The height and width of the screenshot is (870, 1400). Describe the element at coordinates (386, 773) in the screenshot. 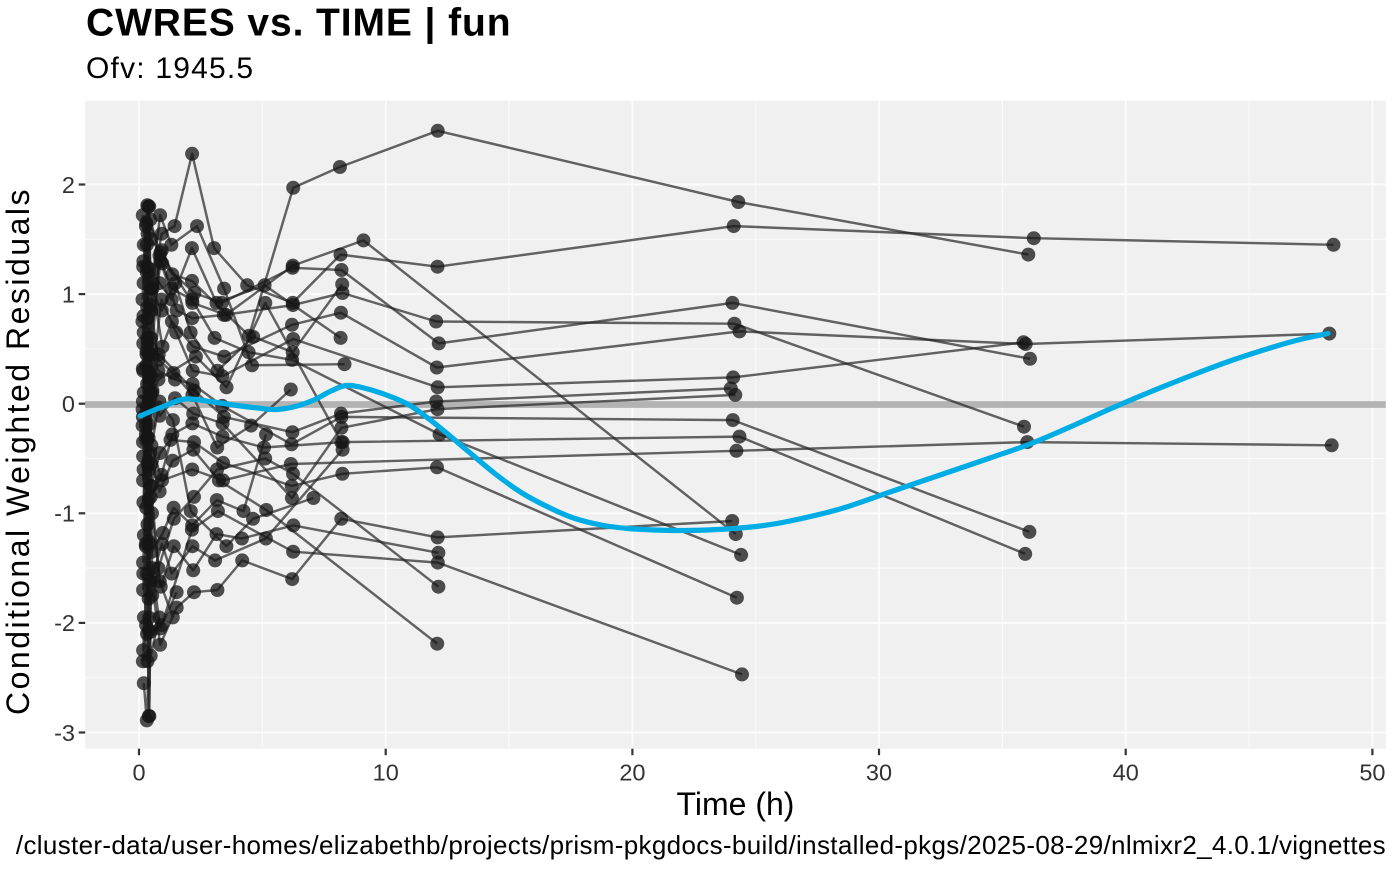

I see `svg-text: 10` at that location.